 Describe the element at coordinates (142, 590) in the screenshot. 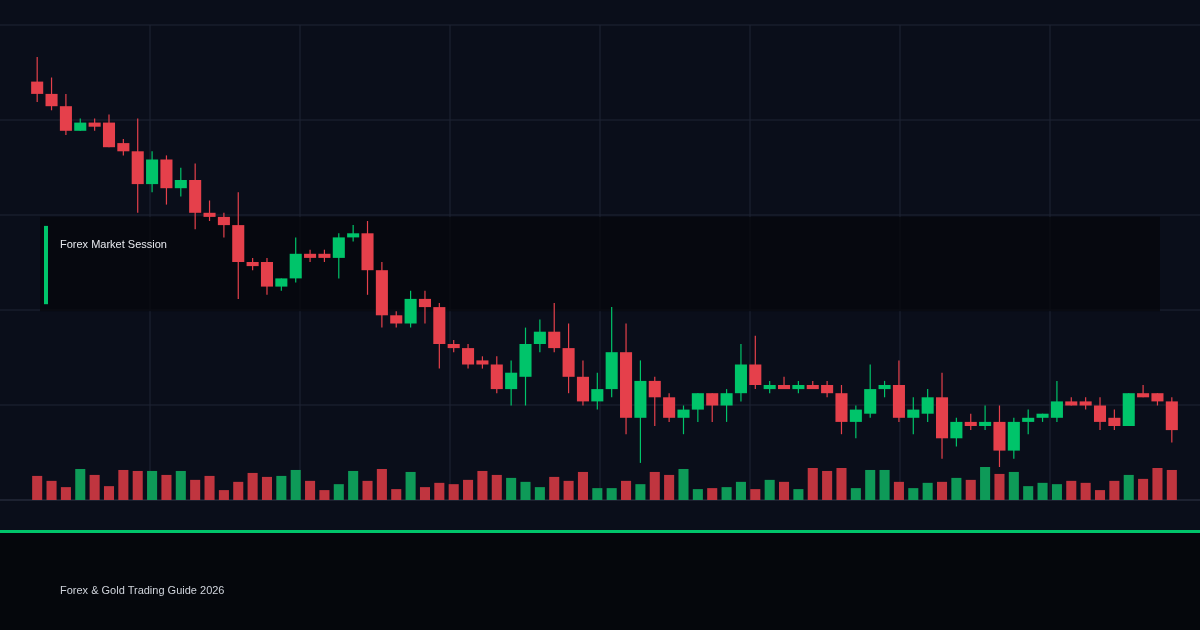

I see `text: Forex & Gold Trading Guide 2026` at that location.